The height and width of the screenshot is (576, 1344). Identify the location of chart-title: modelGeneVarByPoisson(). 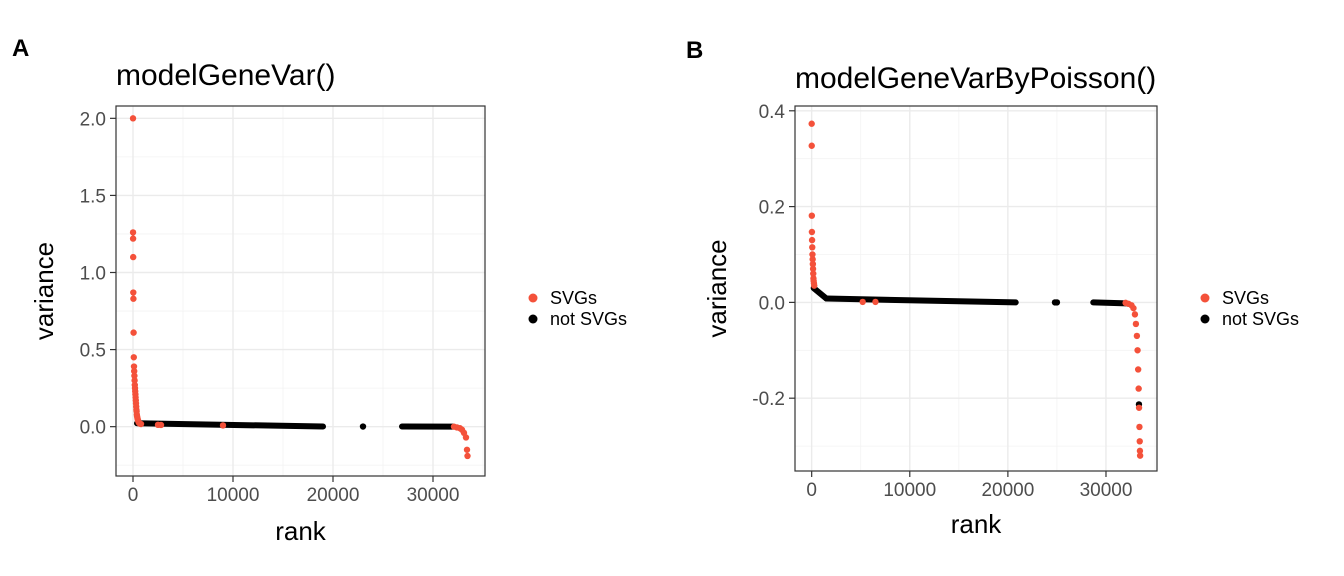
(975, 78).